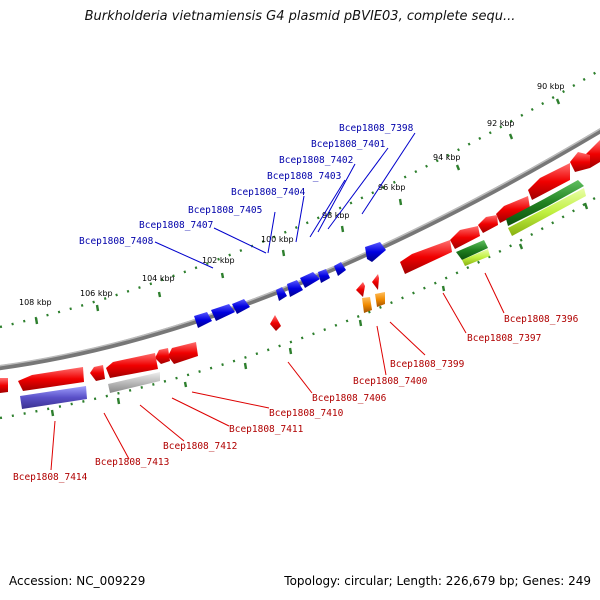 The width and height of the screenshot is (600, 600). I want to click on gene-label-7405: Bcep1808_7405, so click(225, 210).